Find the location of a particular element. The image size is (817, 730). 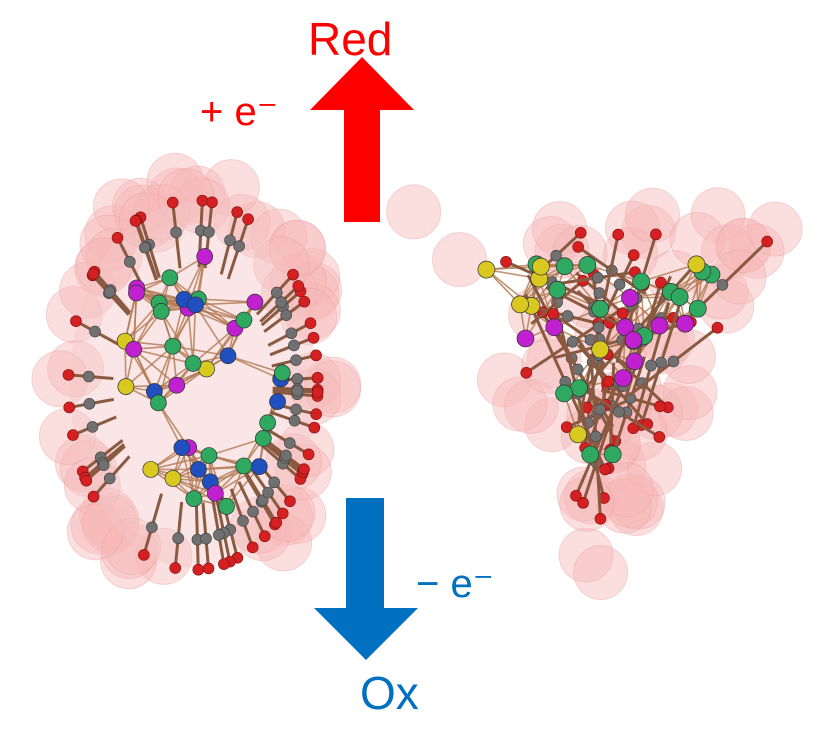

oxidation-label: Ox is located at coordinates (389, 693).